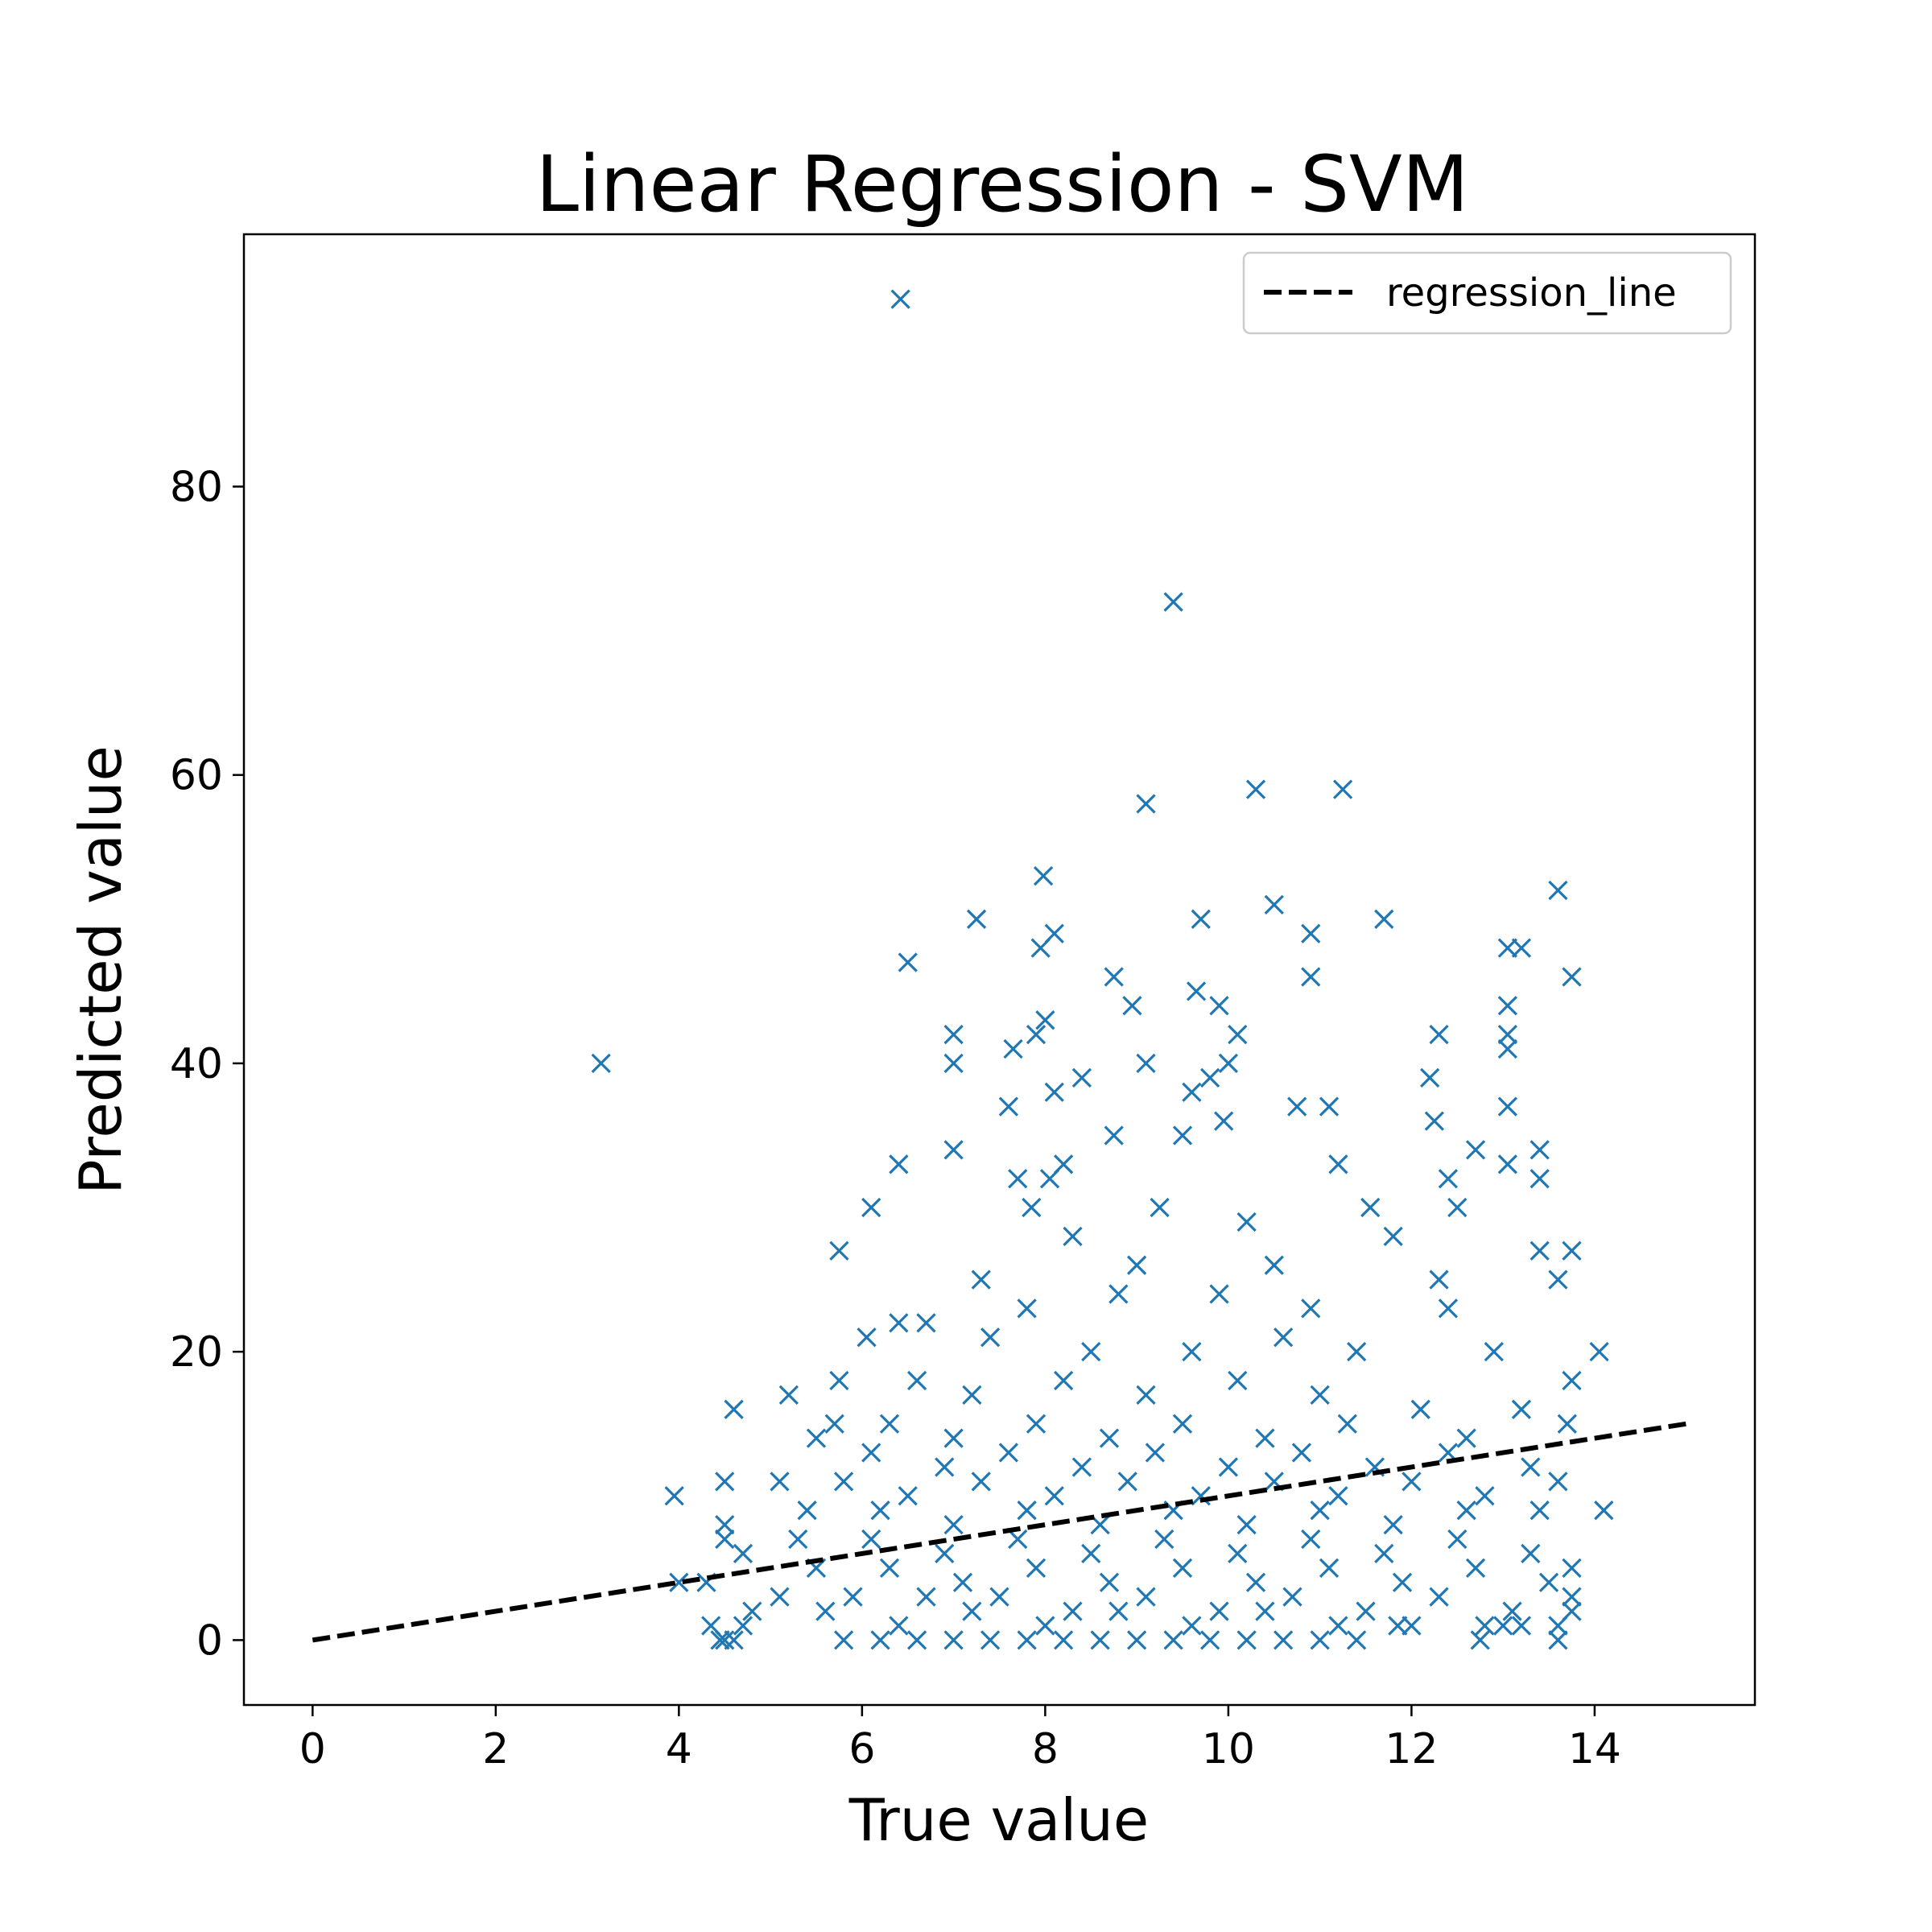 The height and width of the screenshot is (1932, 1932). I want to click on x-tick-label: 6, so click(861, 1749).